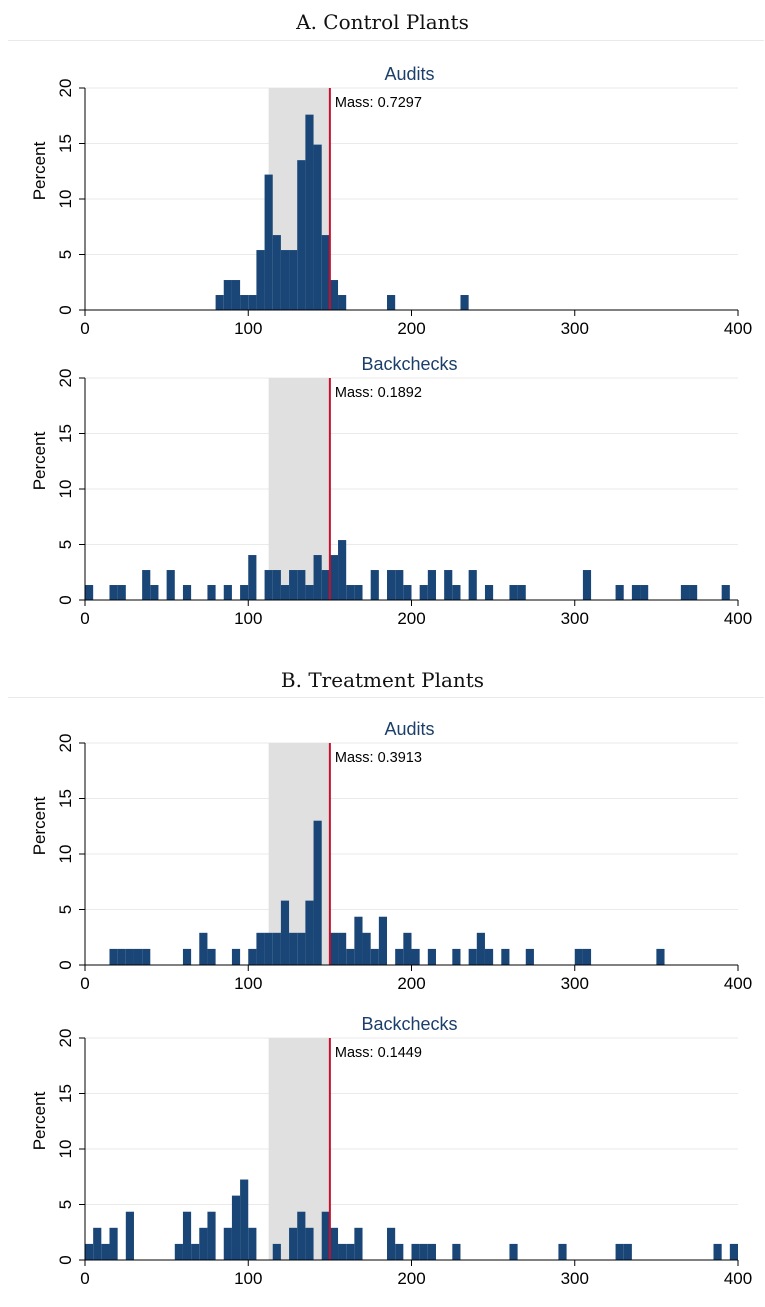 The width and height of the screenshot is (765, 1307). I want to click on chart-2-ytick-label-3: 15, so click(65, 798).